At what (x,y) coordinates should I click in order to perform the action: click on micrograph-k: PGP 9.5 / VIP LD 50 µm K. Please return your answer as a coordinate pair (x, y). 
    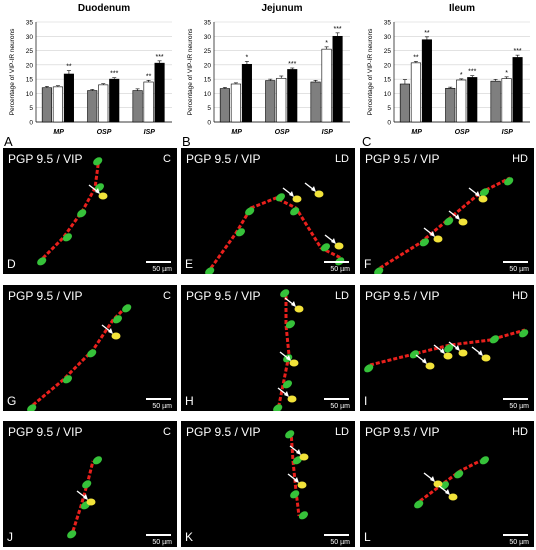
    Looking at the image, I should click on (268, 484).